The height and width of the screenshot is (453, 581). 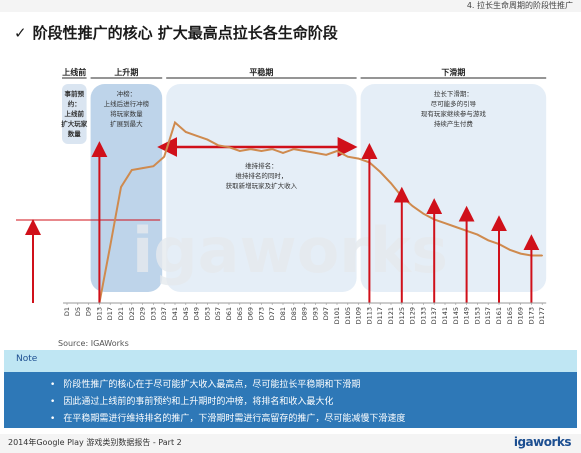 I want to click on note-label: Note, so click(x=27, y=359).